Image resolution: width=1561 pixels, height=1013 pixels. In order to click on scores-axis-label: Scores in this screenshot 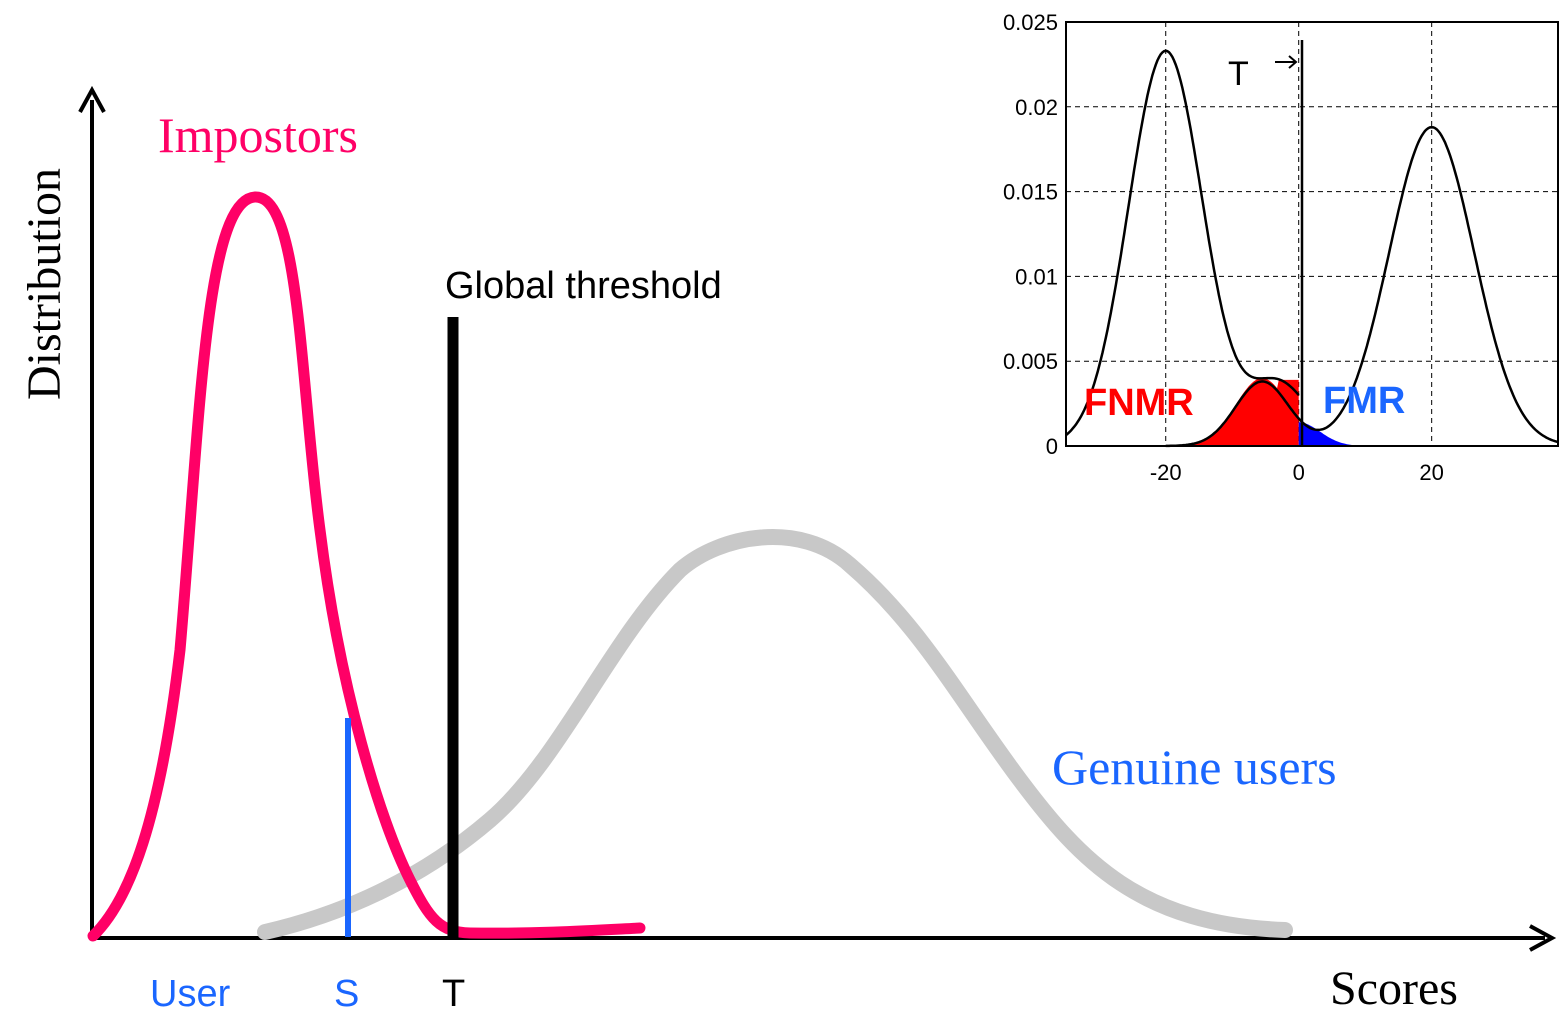, I will do `click(1394, 987)`.